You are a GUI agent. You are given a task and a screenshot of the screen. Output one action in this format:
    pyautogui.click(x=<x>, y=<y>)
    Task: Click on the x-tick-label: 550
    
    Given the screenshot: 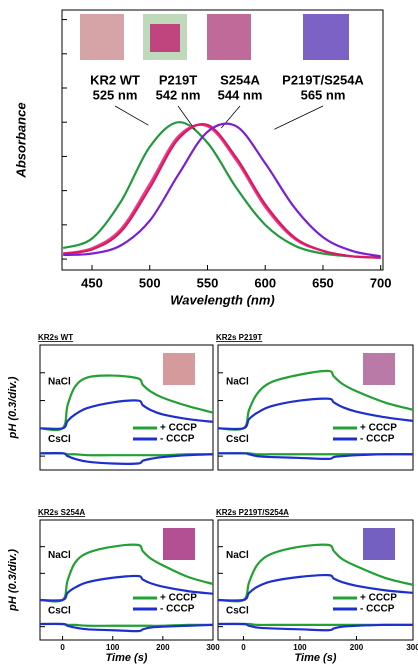 What is the action you would take?
    pyautogui.click(x=208, y=282)
    